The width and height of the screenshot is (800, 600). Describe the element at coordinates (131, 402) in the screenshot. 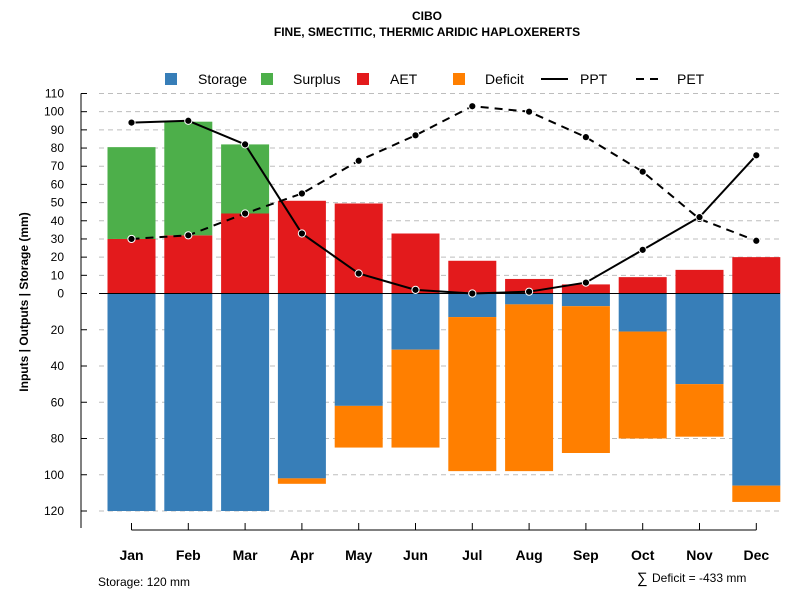

I see `bar-storage-jan` at that location.